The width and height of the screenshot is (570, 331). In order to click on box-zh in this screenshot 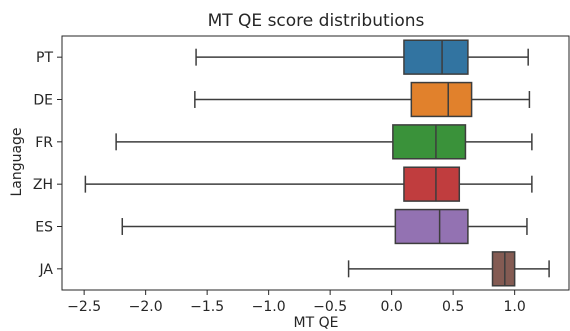, I will do `click(308, 184)`.